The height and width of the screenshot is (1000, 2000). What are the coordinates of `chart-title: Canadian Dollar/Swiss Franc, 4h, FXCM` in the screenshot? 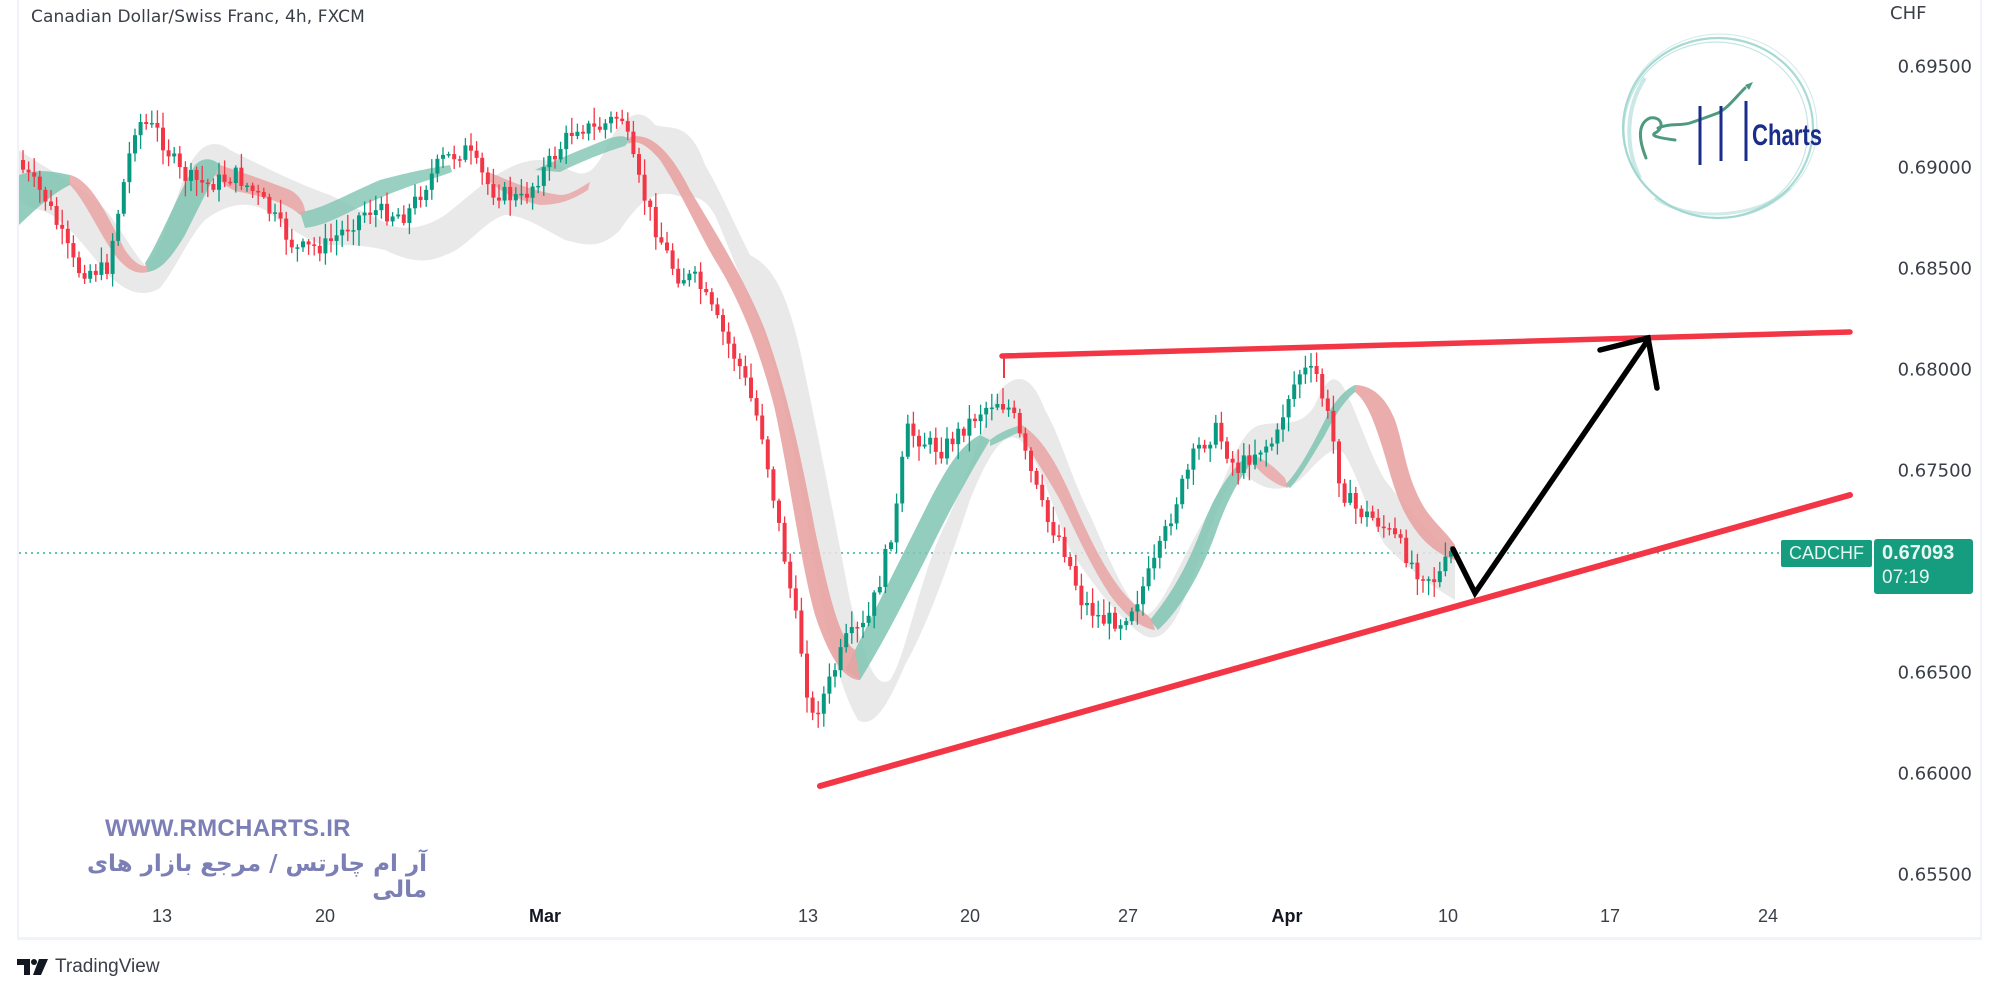 It's located at (198, 17).